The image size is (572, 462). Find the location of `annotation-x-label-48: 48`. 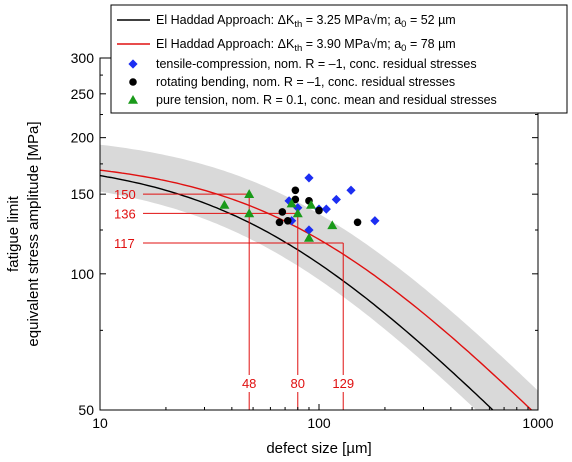

annotation-x-label-48: 48 is located at coordinates (249, 383).